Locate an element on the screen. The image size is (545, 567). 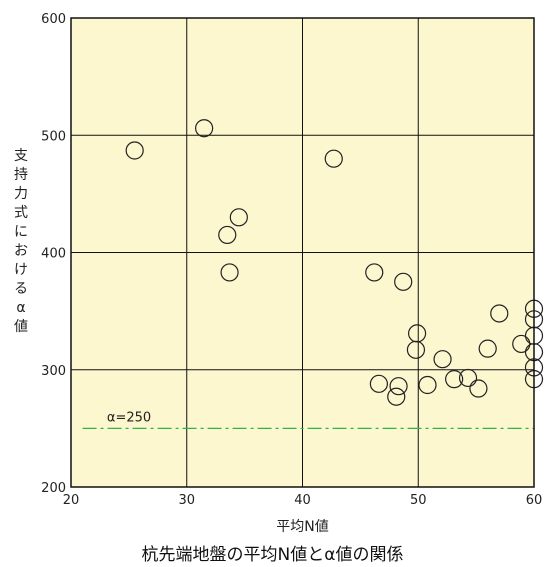
y-tick-label: 400 is located at coordinates (53, 254).